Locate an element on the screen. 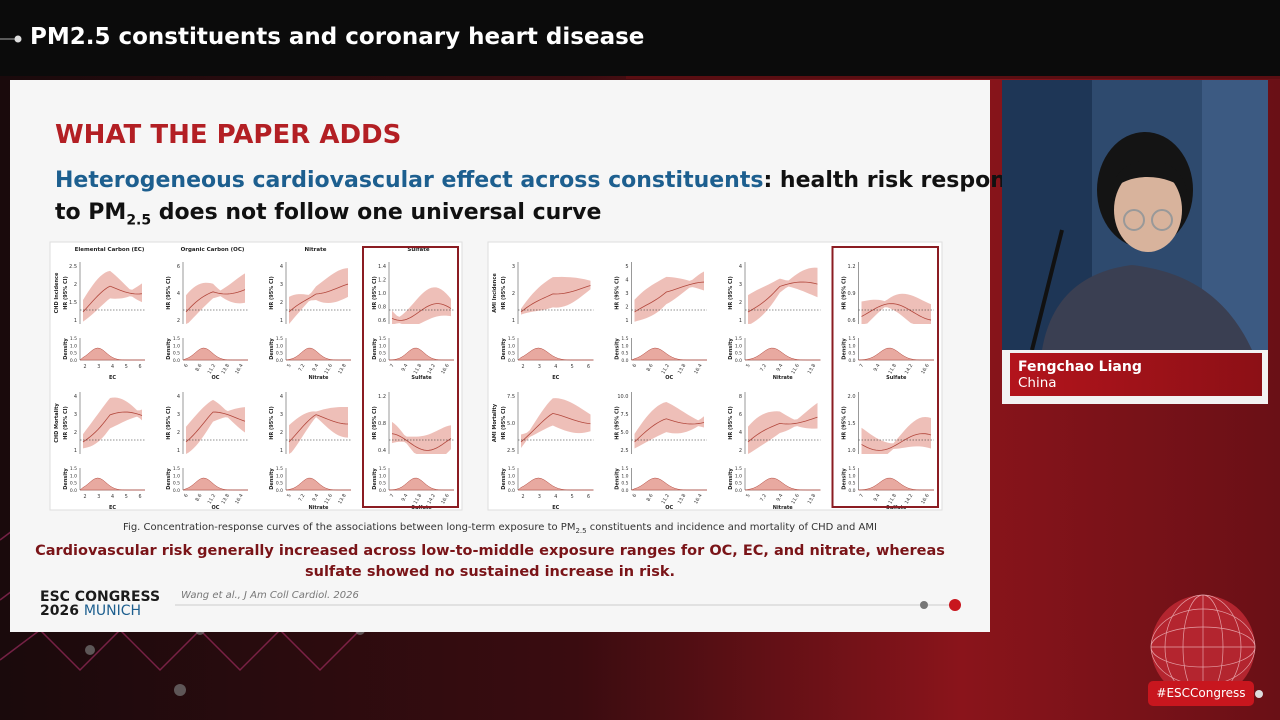 This screenshot has width=1280, height=720. highlight-box is located at coordinates (885, 377).